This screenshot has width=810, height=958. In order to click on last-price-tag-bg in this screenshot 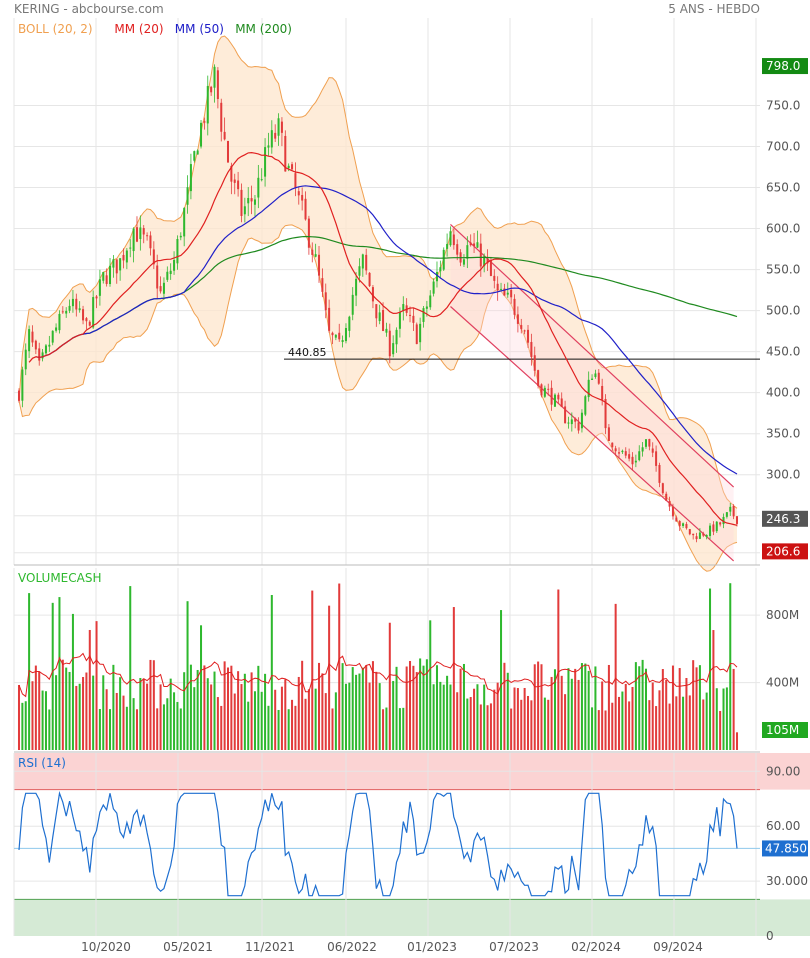, I will do `click(785, 518)`.